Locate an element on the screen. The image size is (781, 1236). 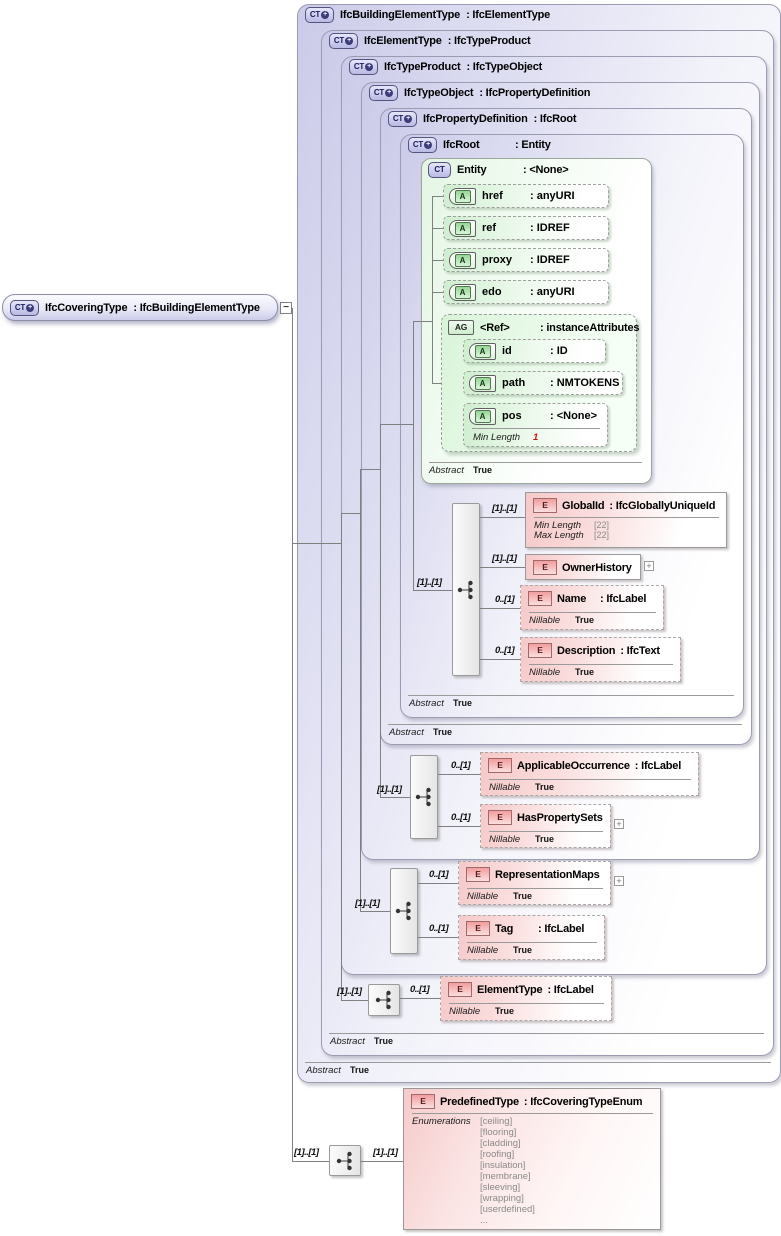
type-header-ifctypeproduct: CT + IfcTypeProduct: IfcTypeObject is located at coordinates (445, 67).